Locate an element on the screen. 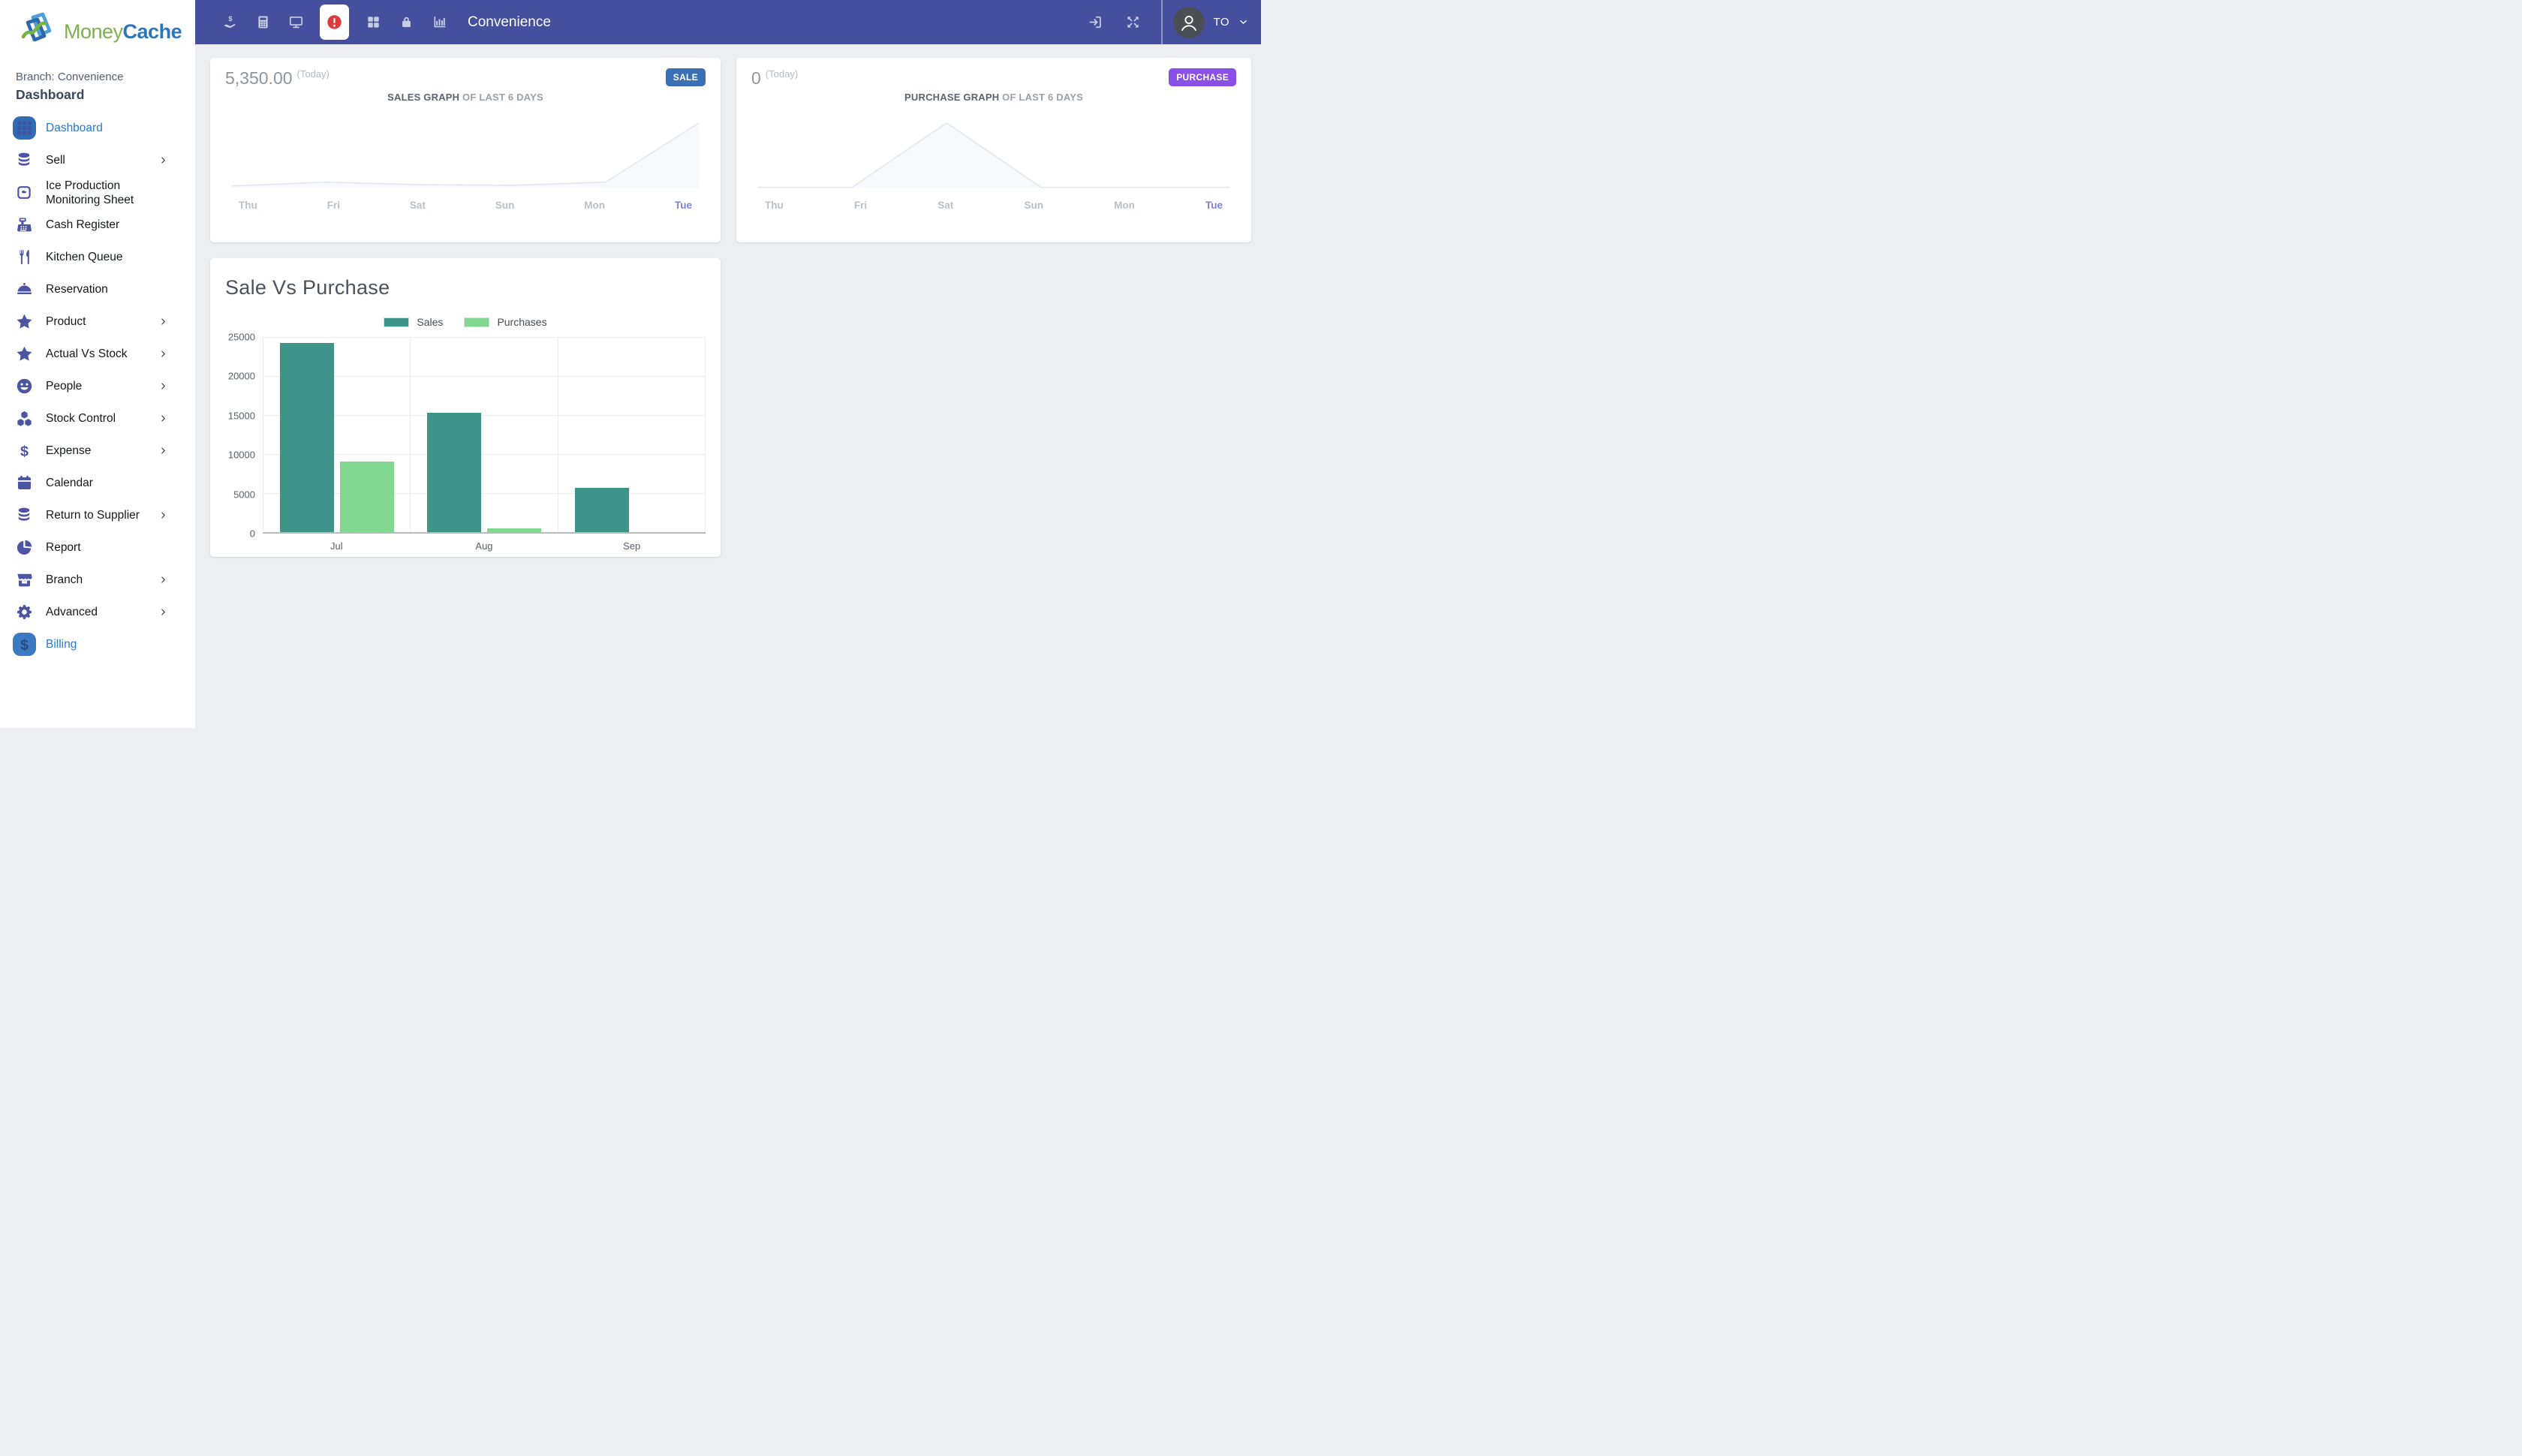 This screenshot has width=2522, height=1456. sales-today-label: (Today) is located at coordinates (313, 74).